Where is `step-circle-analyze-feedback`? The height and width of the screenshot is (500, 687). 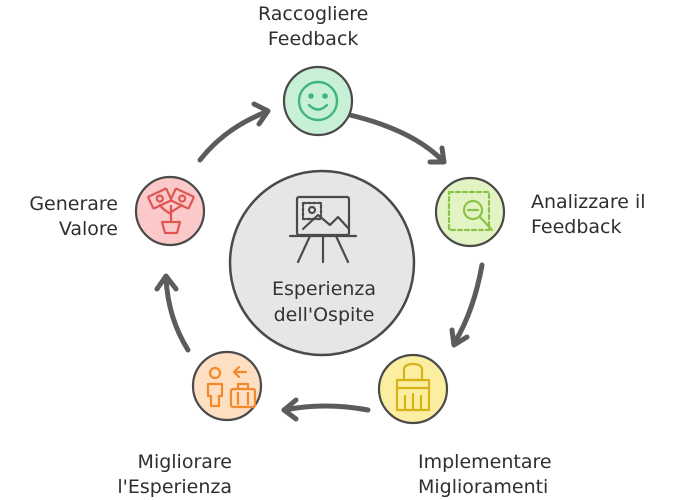 step-circle-analyze-feedback is located at coordinates (470, 212).